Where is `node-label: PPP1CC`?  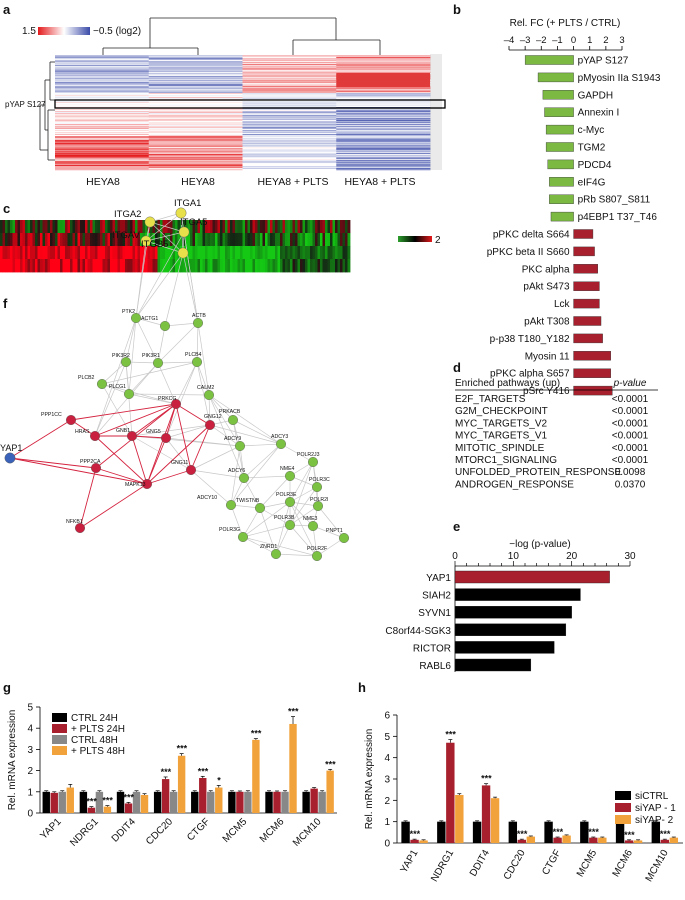 node-label: PPP1CC is located at coordinates (51, 415).